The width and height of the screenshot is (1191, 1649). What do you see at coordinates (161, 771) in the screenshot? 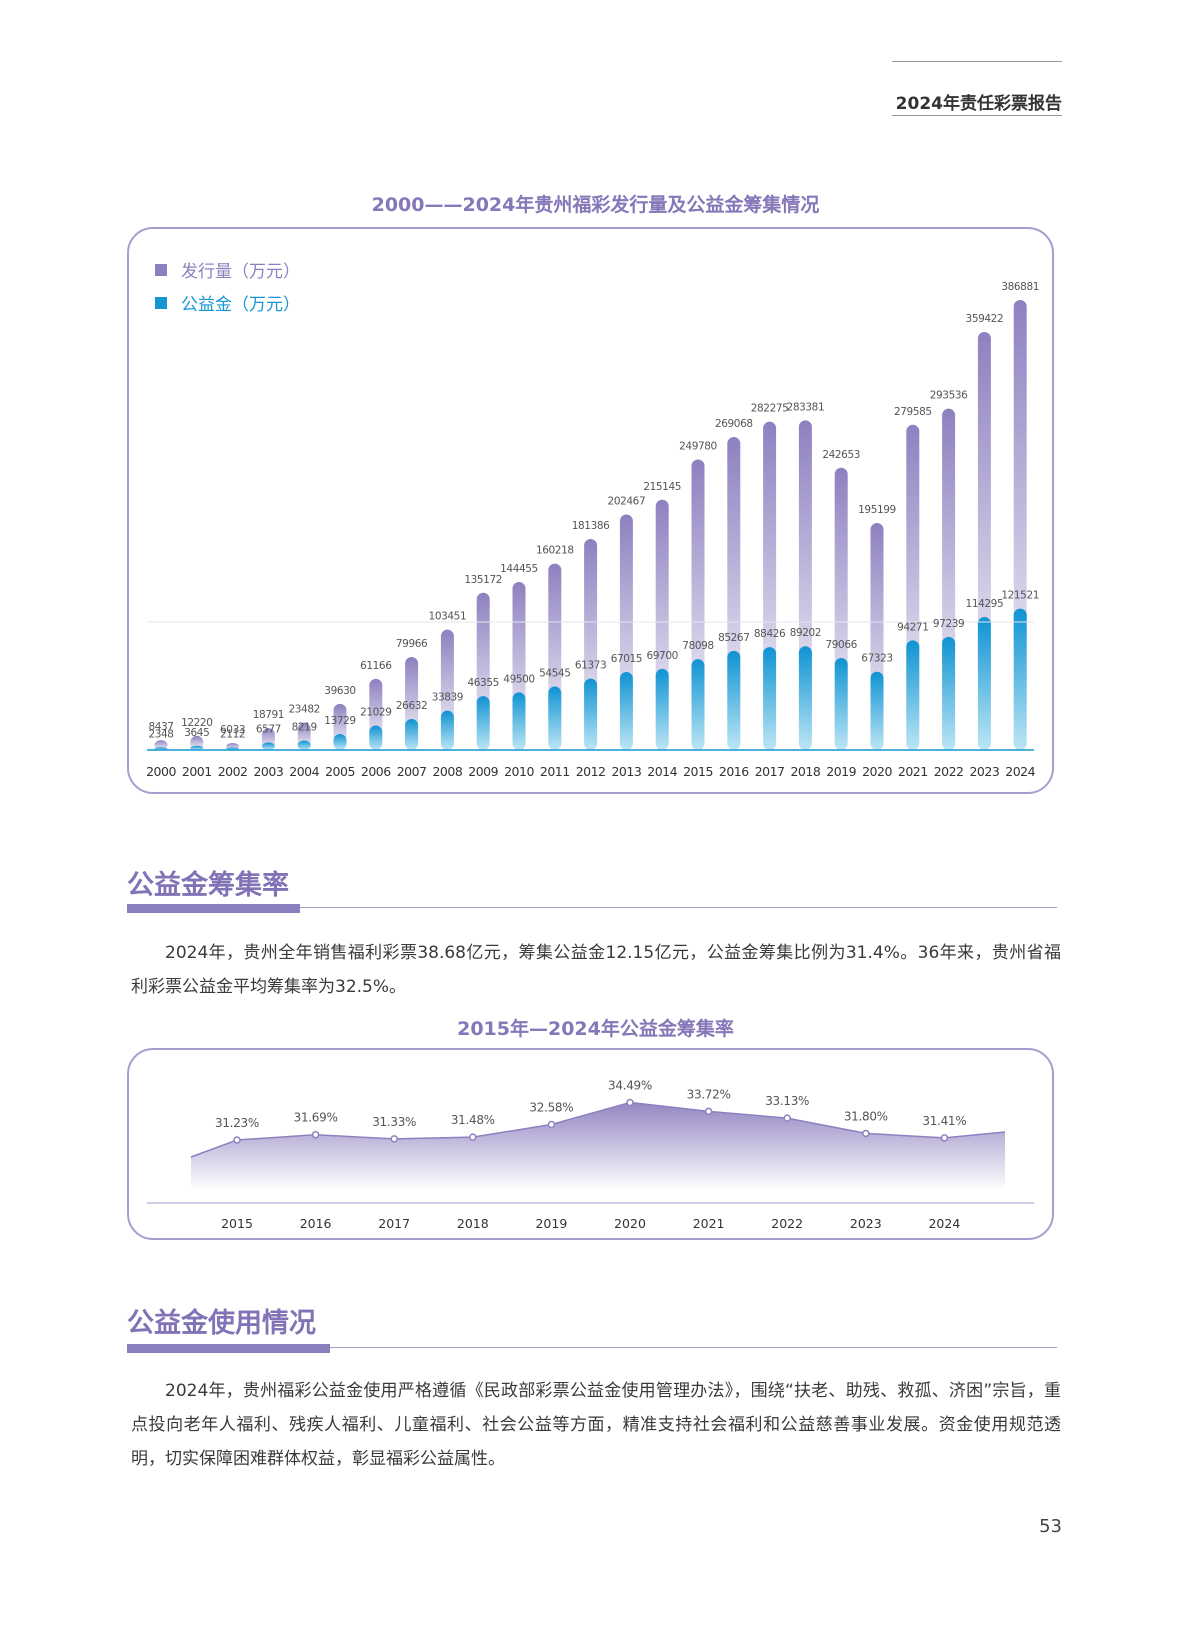
I see `x-tick-label: 2000` at bounding box center [161, 771].